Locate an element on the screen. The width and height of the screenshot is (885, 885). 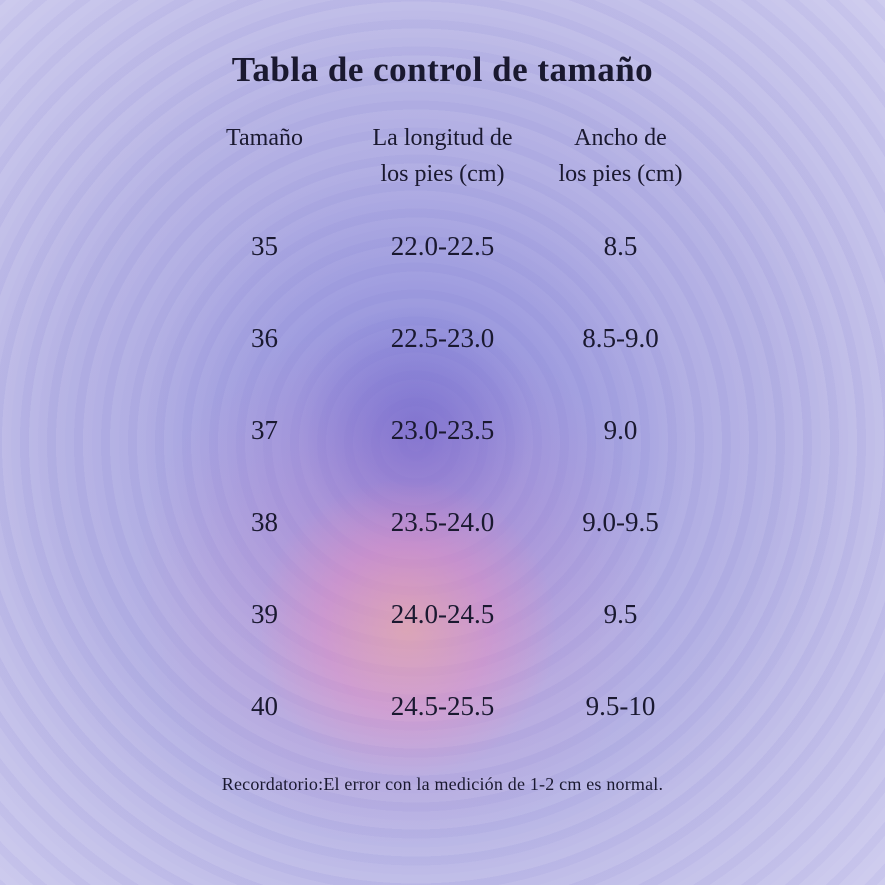
table-cell-width: 9.5-10 is located at coordinates (620, 705).